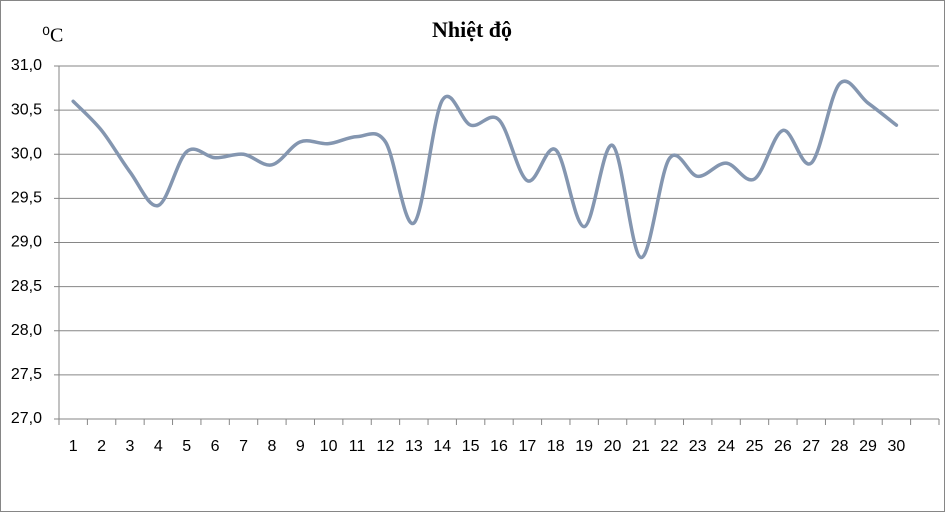 The width and height of the screenshot is (945, 512). I want to click on x-tick-label: 21, so click(641, 446).